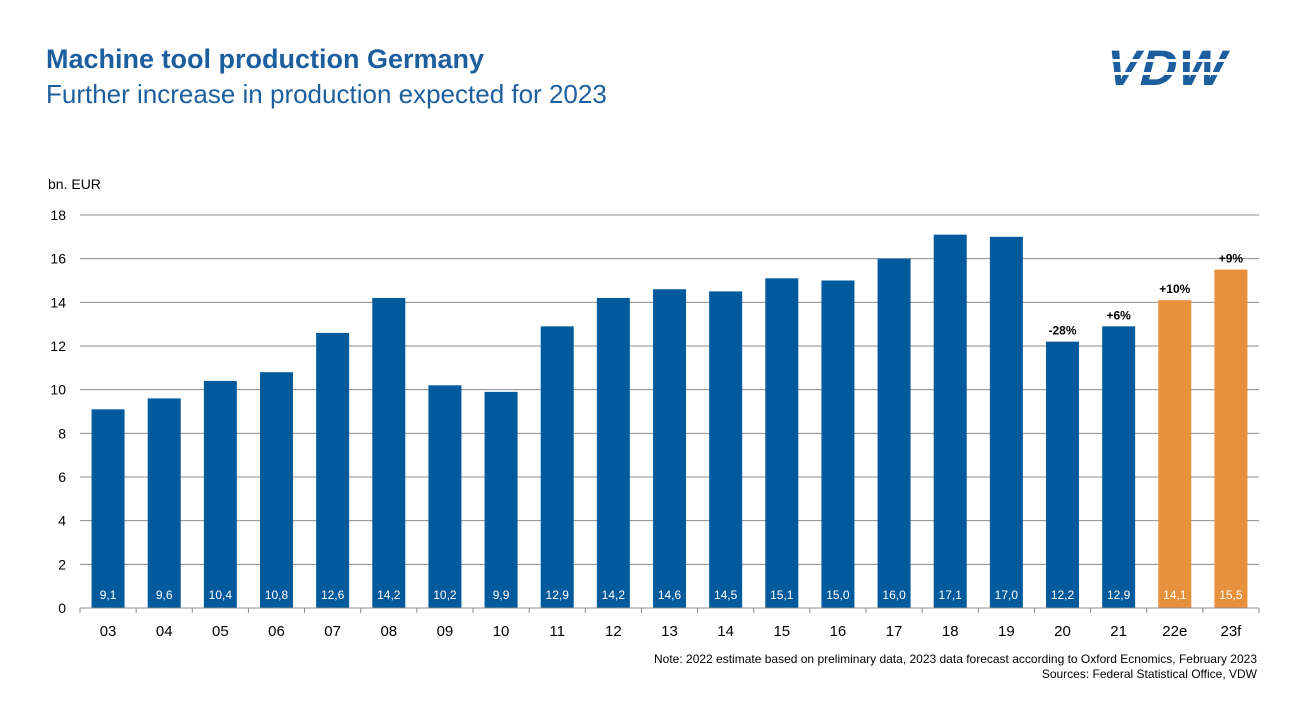  Describe the element at coordinates (220, 631) in the screenshot. I see `x-tick-label: 05` at that location.